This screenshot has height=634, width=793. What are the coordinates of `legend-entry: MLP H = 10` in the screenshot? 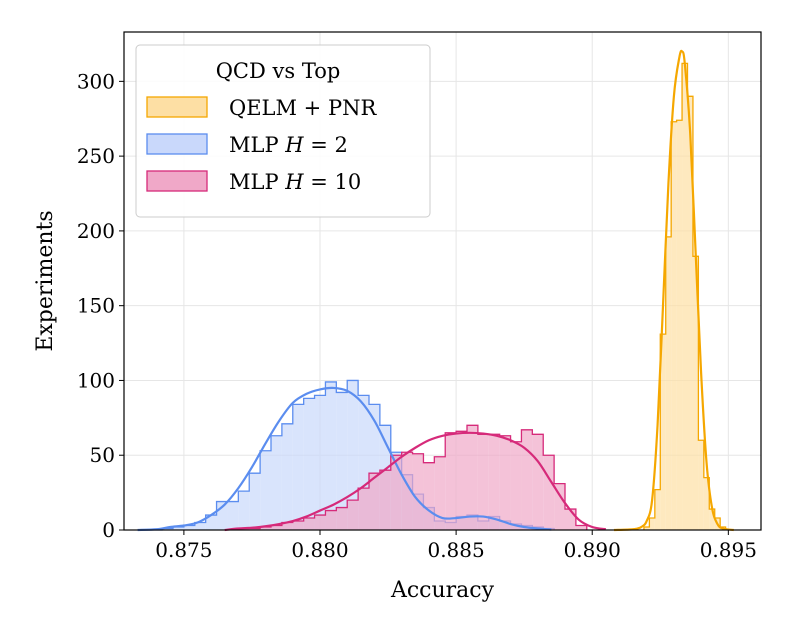 It's located at (253, 182).